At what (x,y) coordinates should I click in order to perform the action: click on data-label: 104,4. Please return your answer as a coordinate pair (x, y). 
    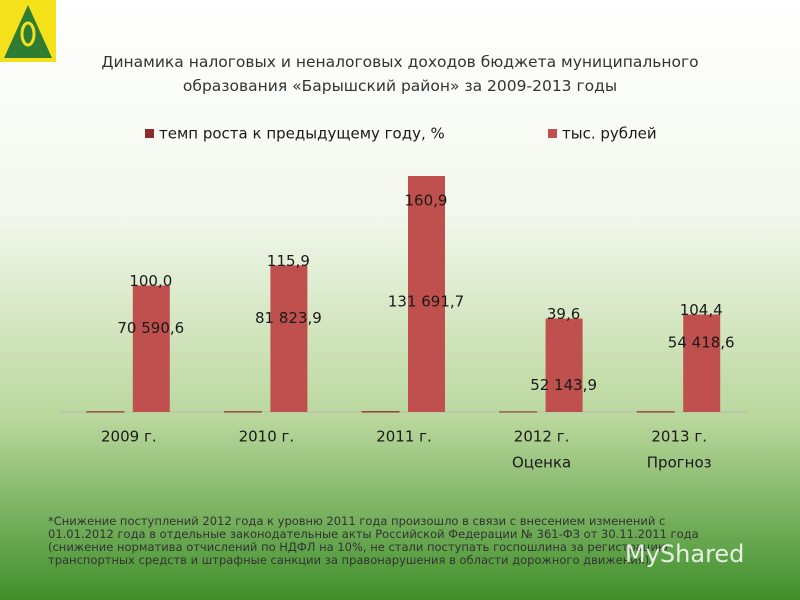
    Looking at the image, I should click on (701, 310).